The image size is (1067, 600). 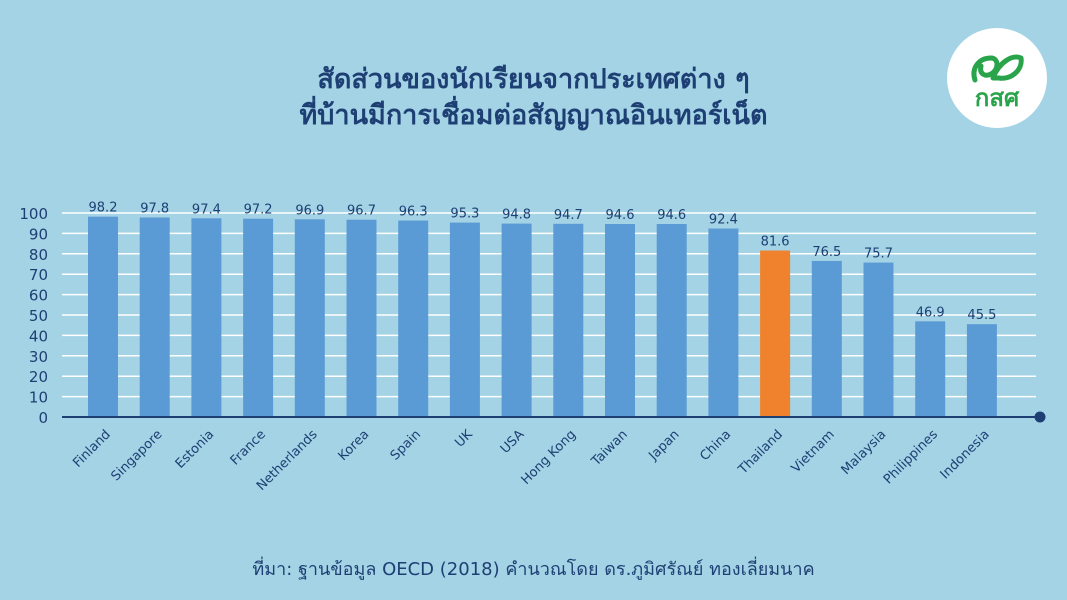 I want to click on y-tick-label: 100, so click(x=33, y=214).